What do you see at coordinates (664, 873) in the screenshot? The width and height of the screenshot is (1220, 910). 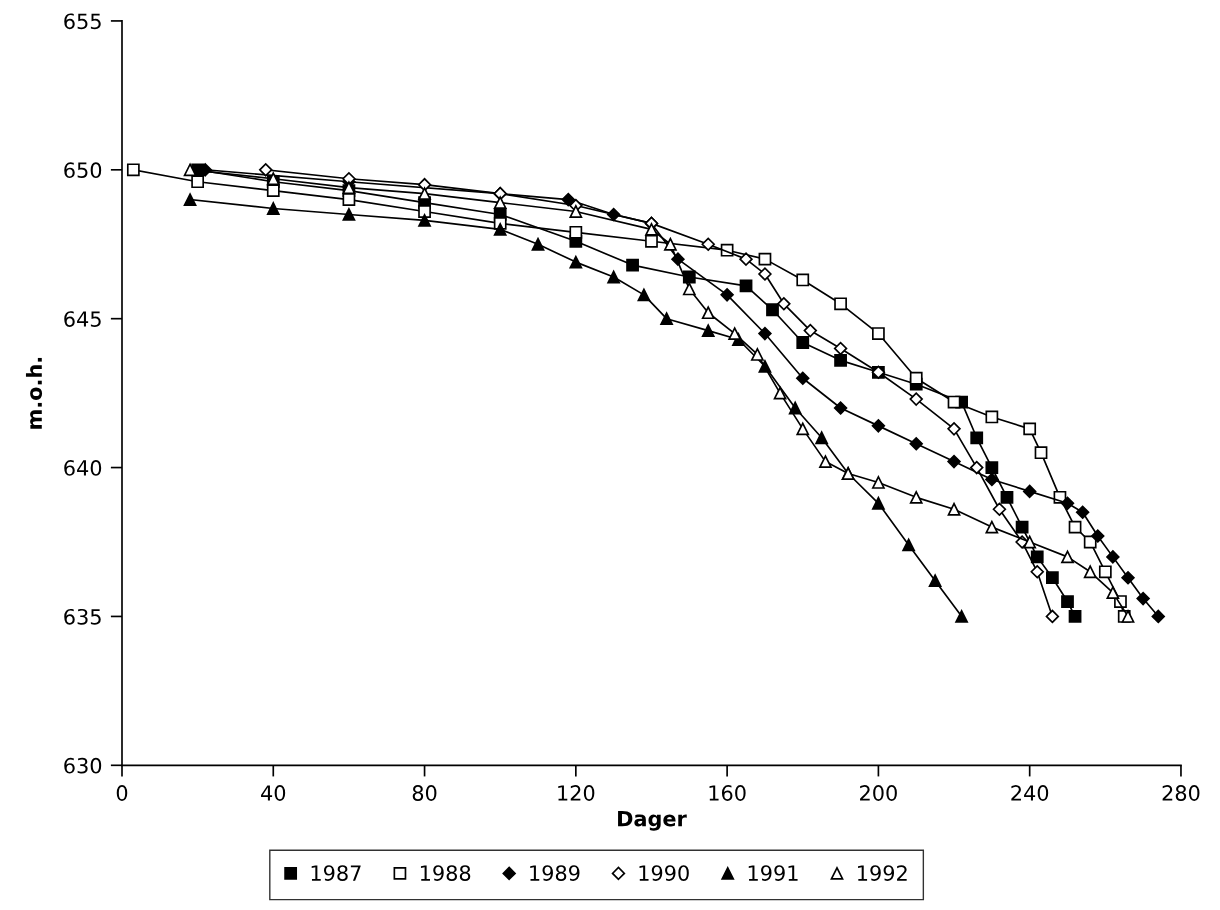 I see `legend-label: 1990` at bounding box center [664, 873].